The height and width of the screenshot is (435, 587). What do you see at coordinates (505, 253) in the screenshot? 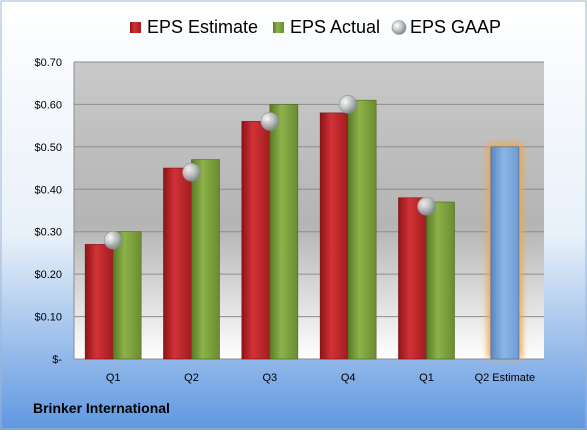
I see `bar-q2-estimate` at bounding box center [505, 253].